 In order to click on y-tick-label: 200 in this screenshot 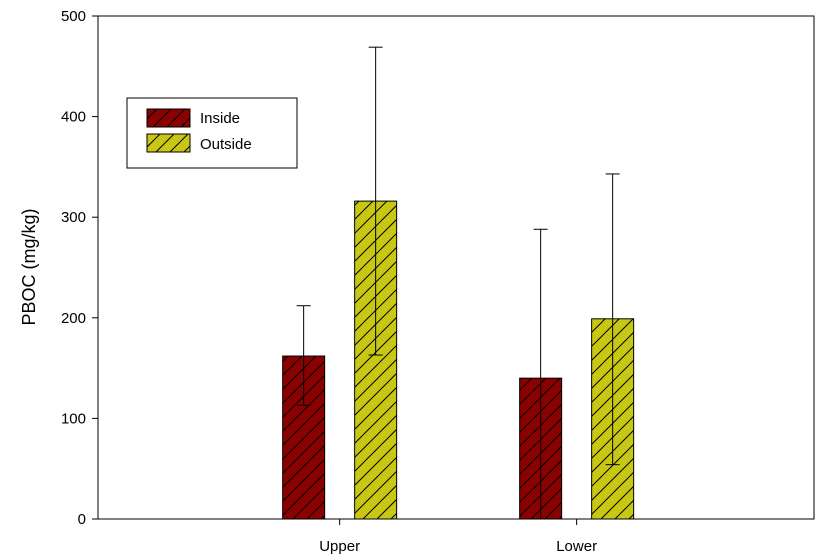, I will do `click(73, 318)`.